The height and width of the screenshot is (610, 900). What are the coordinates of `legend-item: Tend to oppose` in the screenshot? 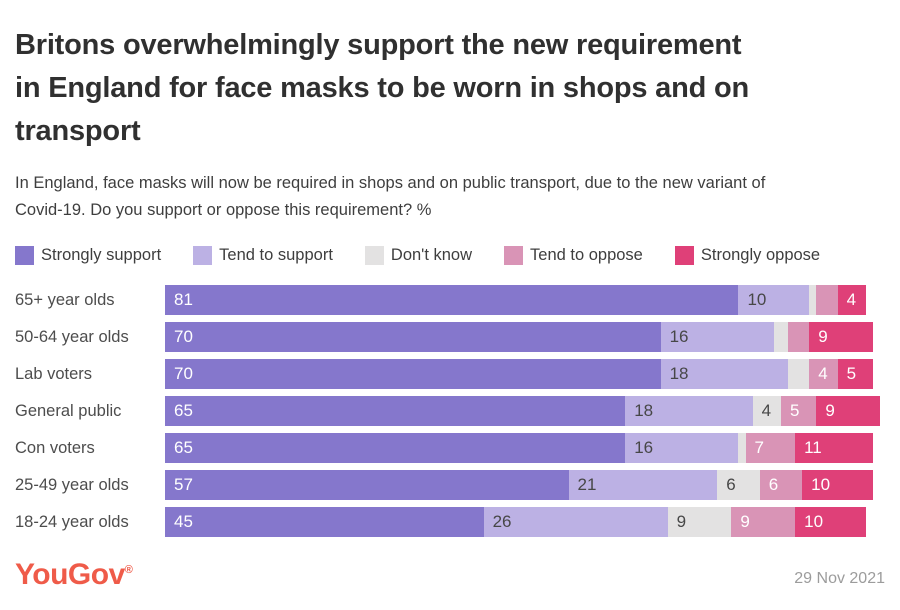 It's located at (573, 255).